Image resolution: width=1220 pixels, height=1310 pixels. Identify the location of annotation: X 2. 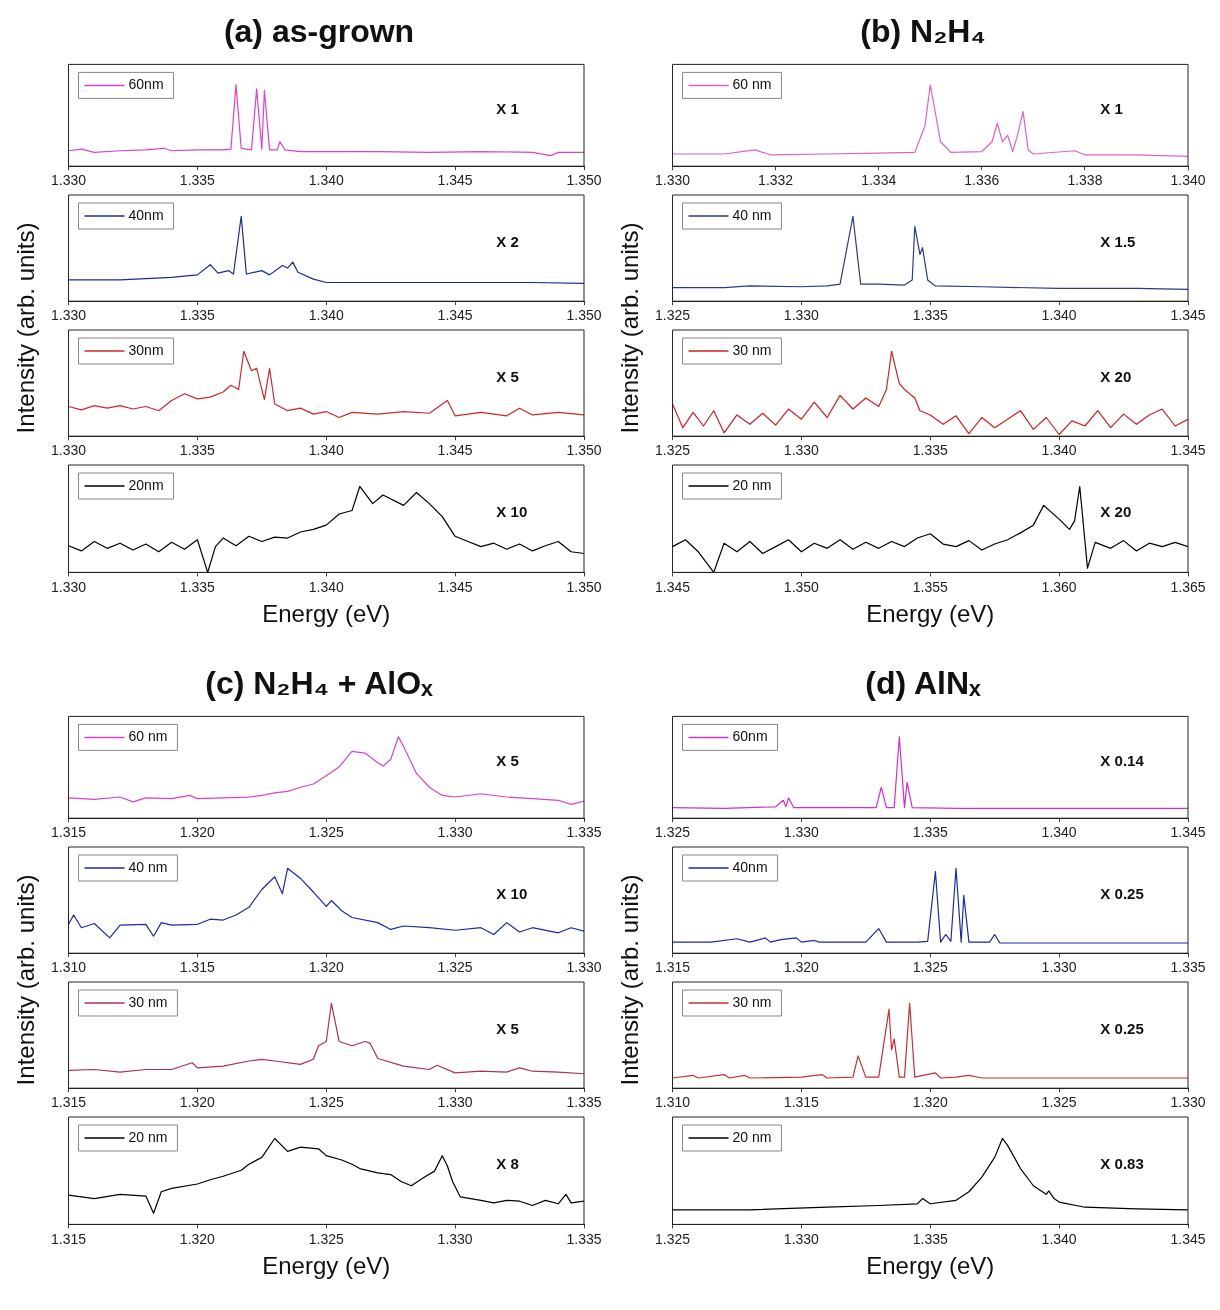
(507, 241).